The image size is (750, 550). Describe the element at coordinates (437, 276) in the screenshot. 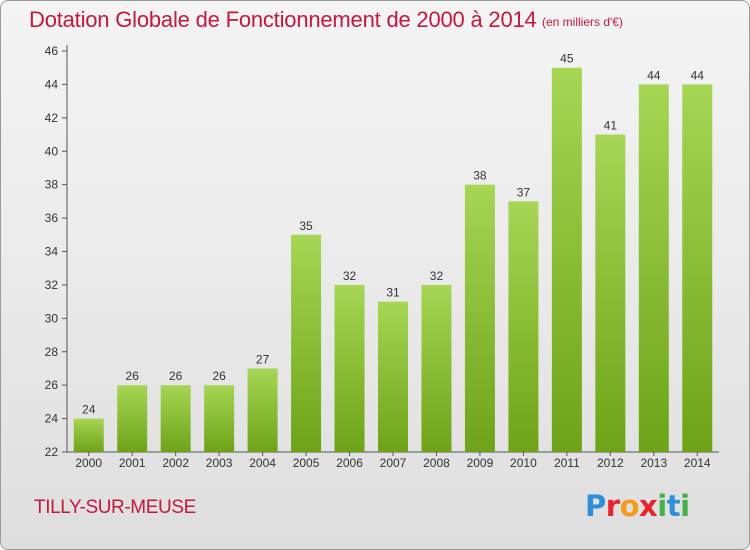

I see `data-label-2008: 32` at that location.